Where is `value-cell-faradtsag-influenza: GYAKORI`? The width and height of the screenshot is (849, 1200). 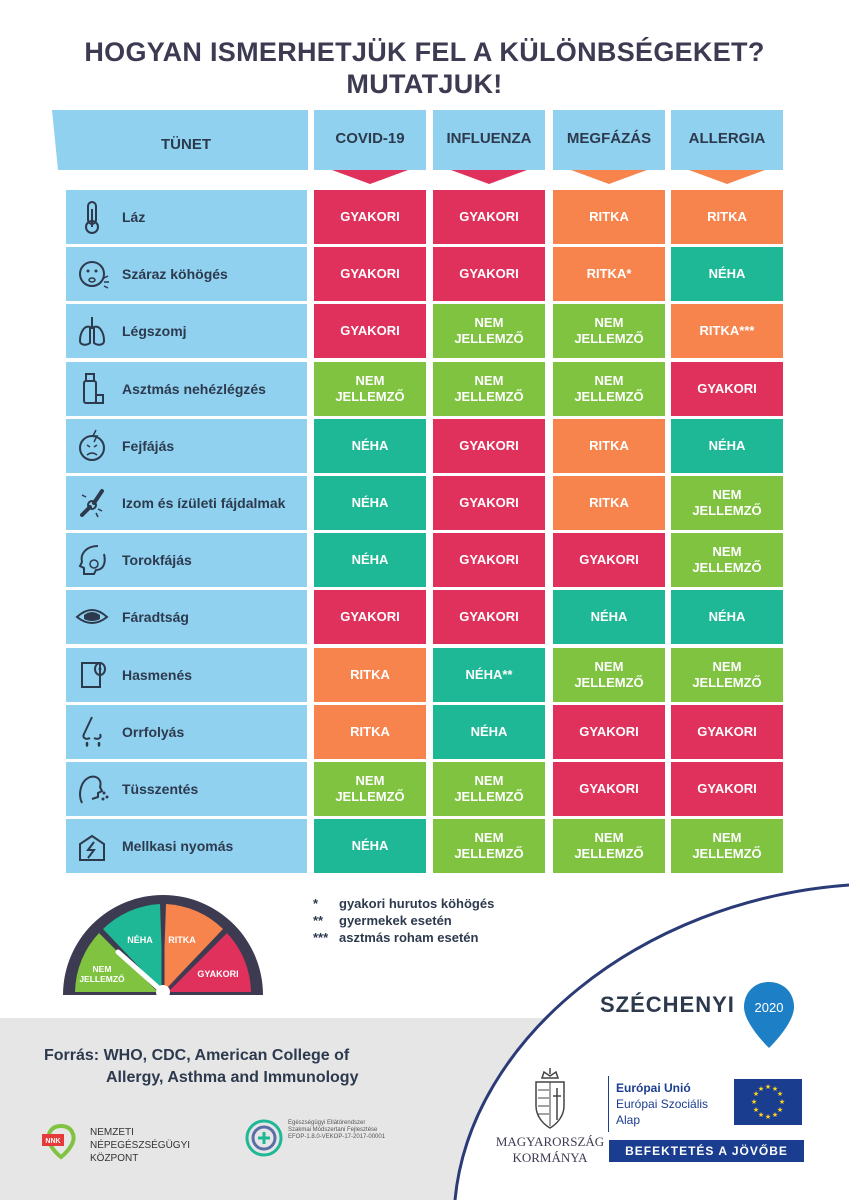
value-cell-faradtsag-influenza: GYAKORI is located at coordinates (489, 617).